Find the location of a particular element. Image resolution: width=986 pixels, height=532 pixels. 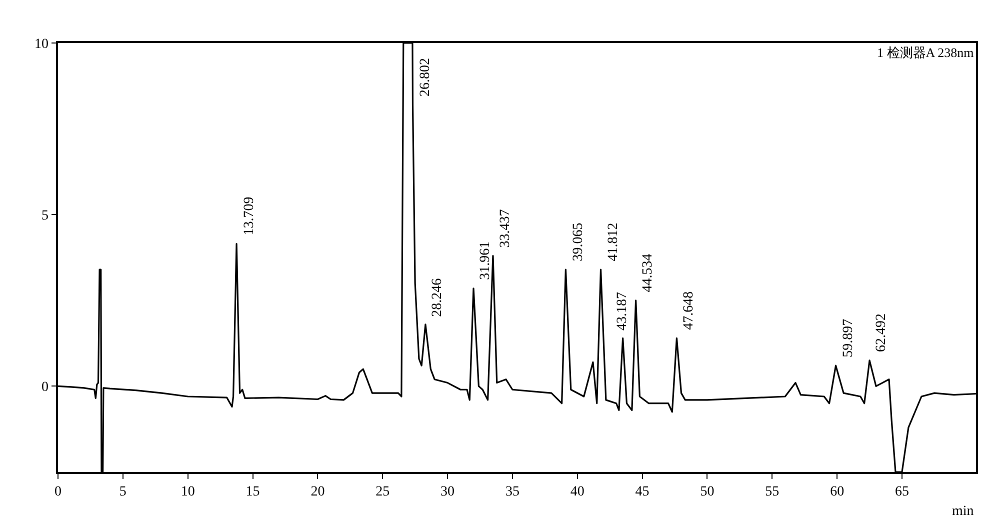

x-tick-label: 65 is located at coordinates (901, 492).